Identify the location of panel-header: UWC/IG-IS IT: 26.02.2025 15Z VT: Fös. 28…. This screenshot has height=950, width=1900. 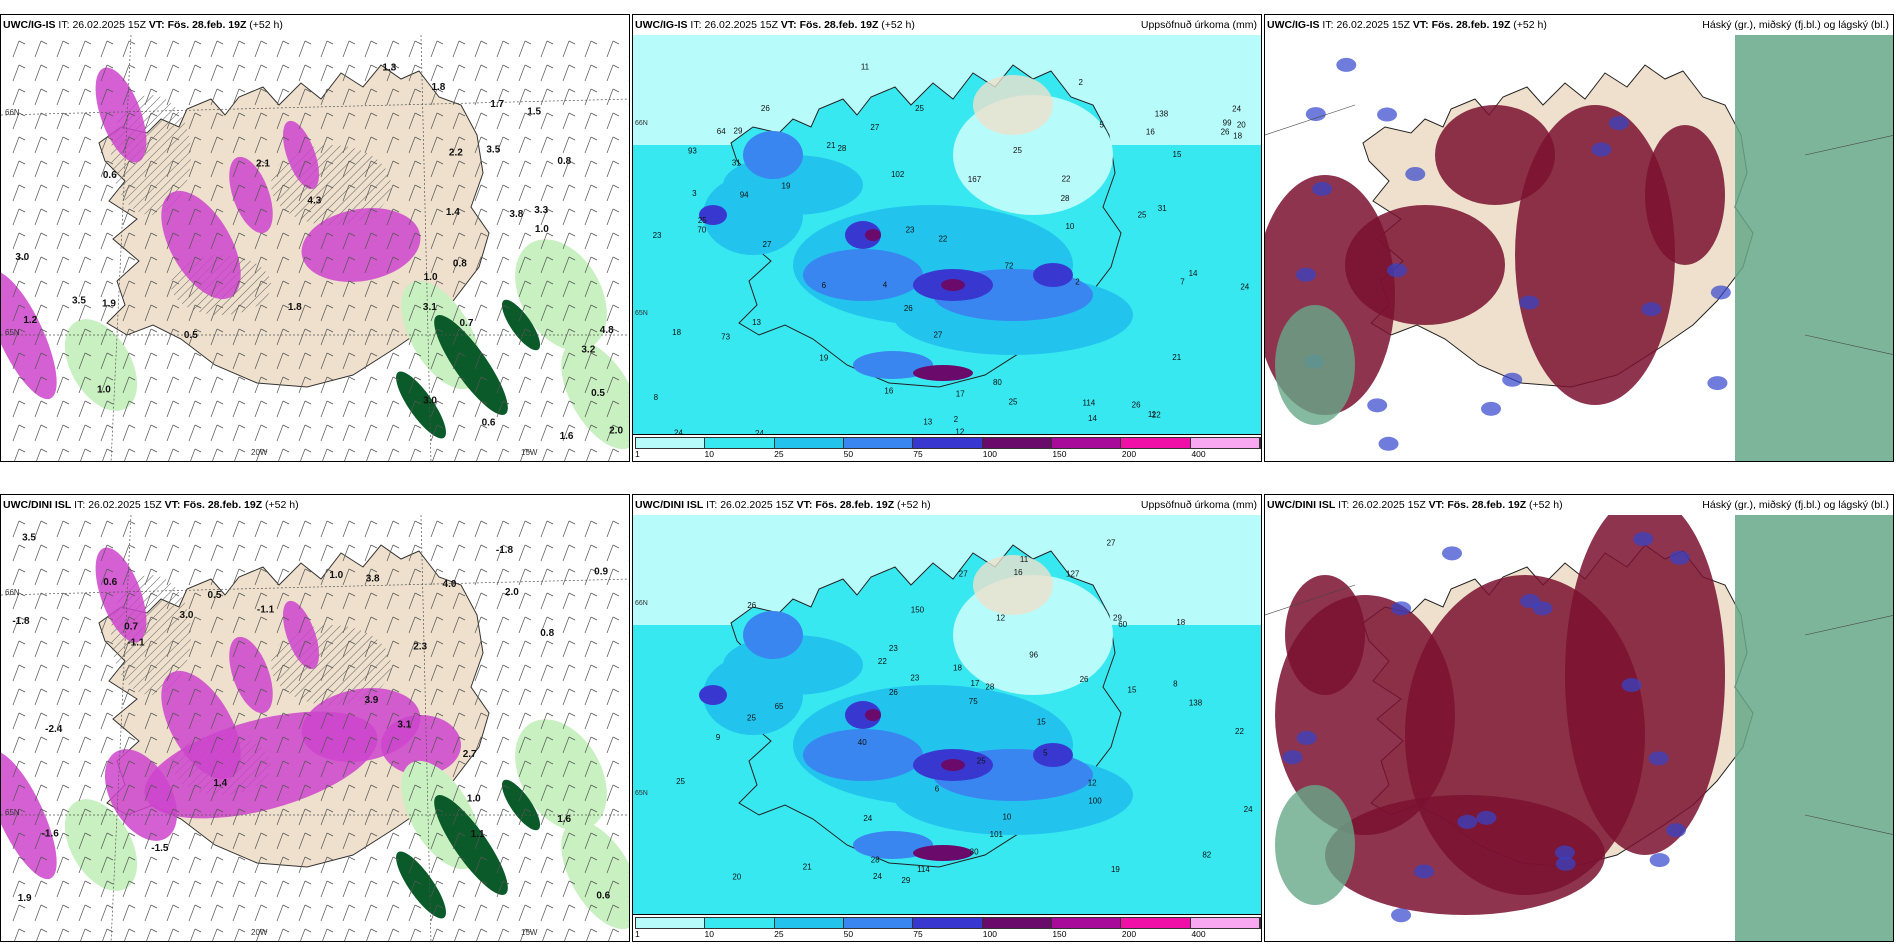
(947, 25).